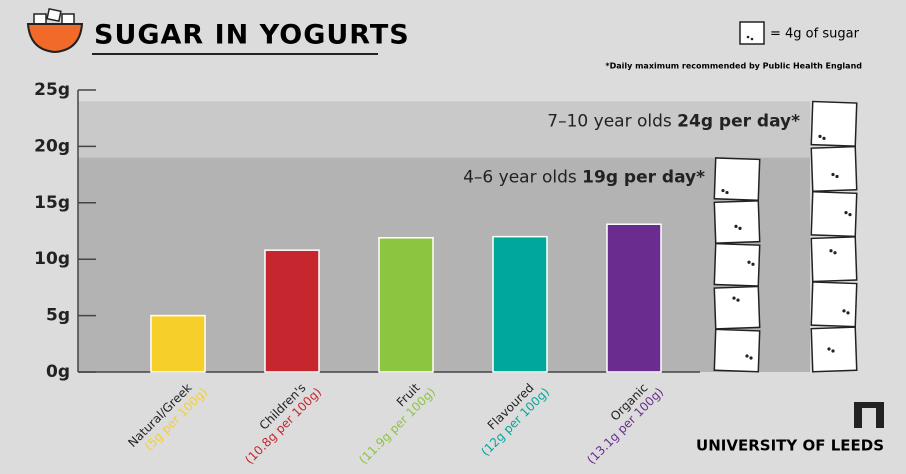  What do you see at coordinates (609, 121) in the screenshot?
I see `threshold-group: 7–10 year olds` at bounding box center [609, 121].